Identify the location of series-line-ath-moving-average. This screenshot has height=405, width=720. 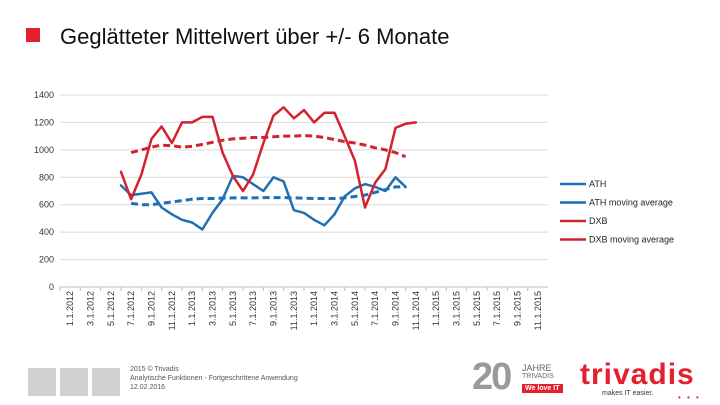
(268, 196).